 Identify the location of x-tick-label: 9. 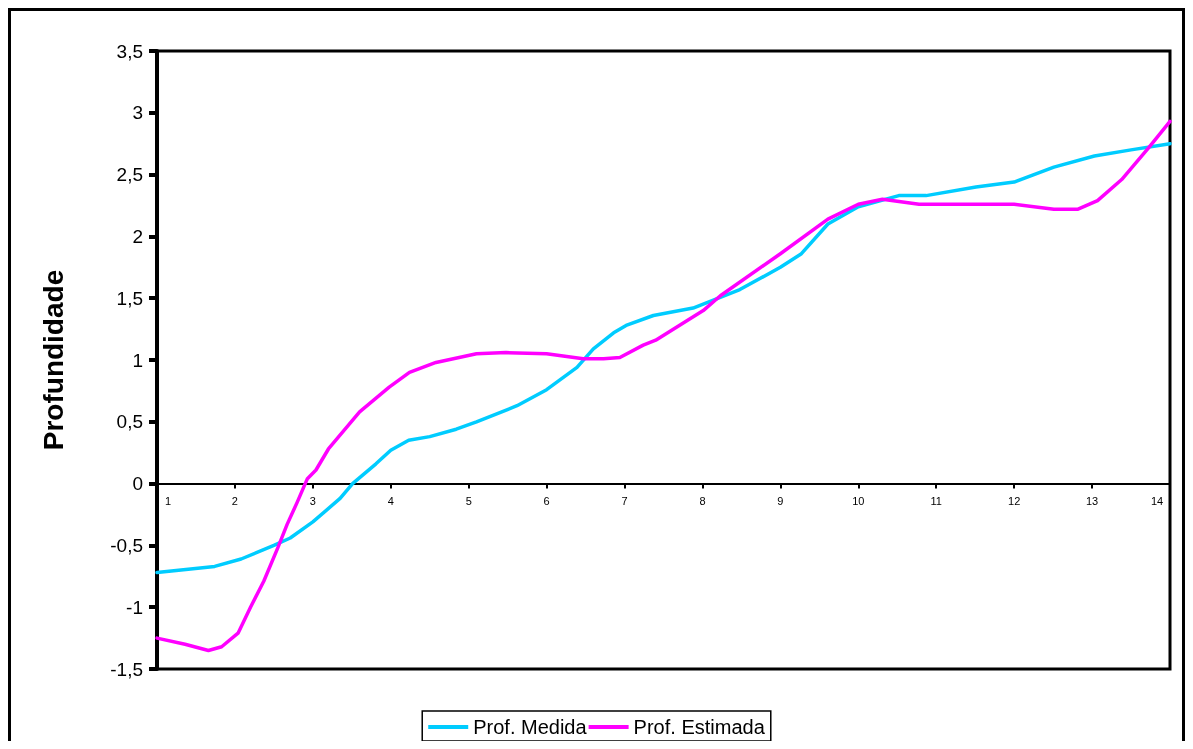
(780, 501).